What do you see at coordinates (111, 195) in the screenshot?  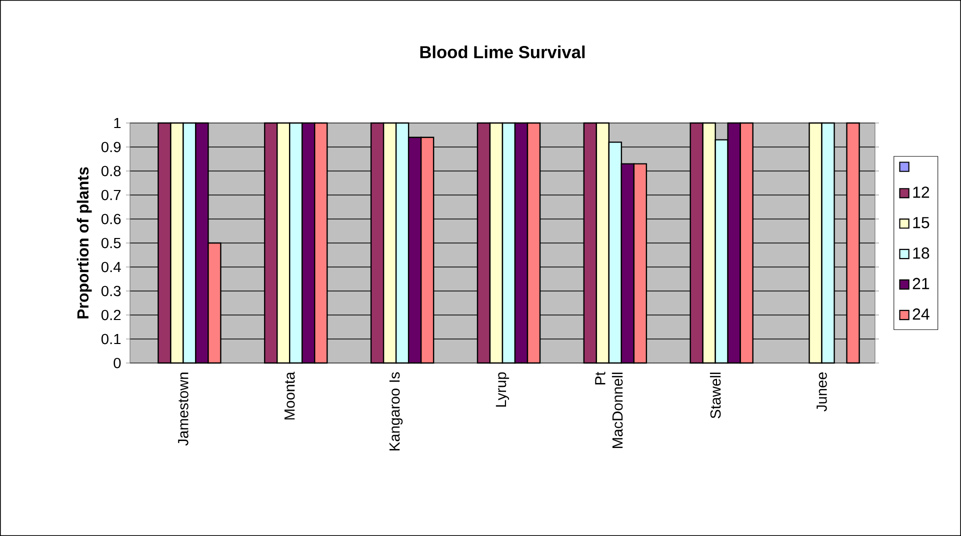 I see `y-tick-label: 0.7` at bounding box center [111, 195].